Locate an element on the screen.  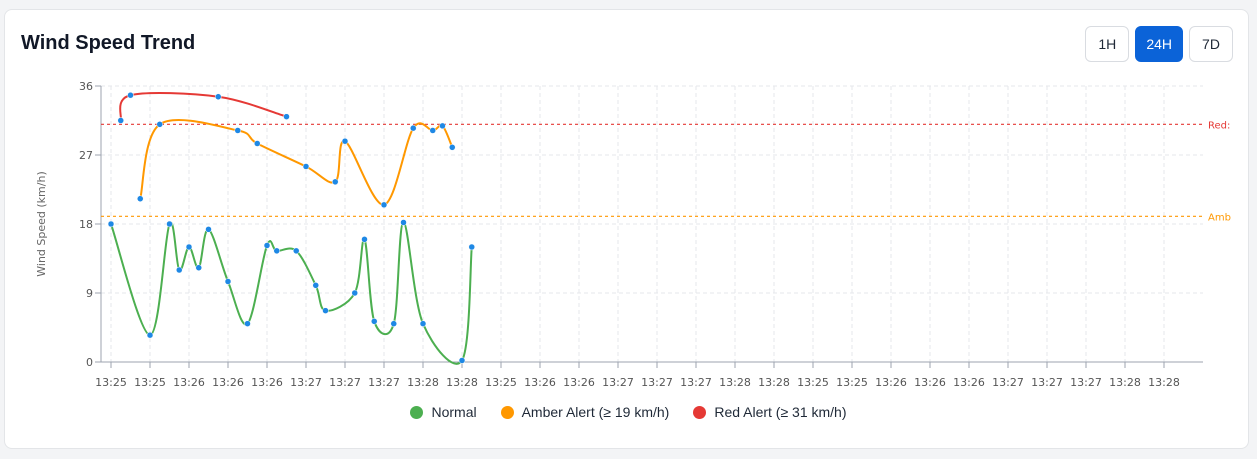
chart-title: Wind Speed Trend is located at coordinates (108, 43).